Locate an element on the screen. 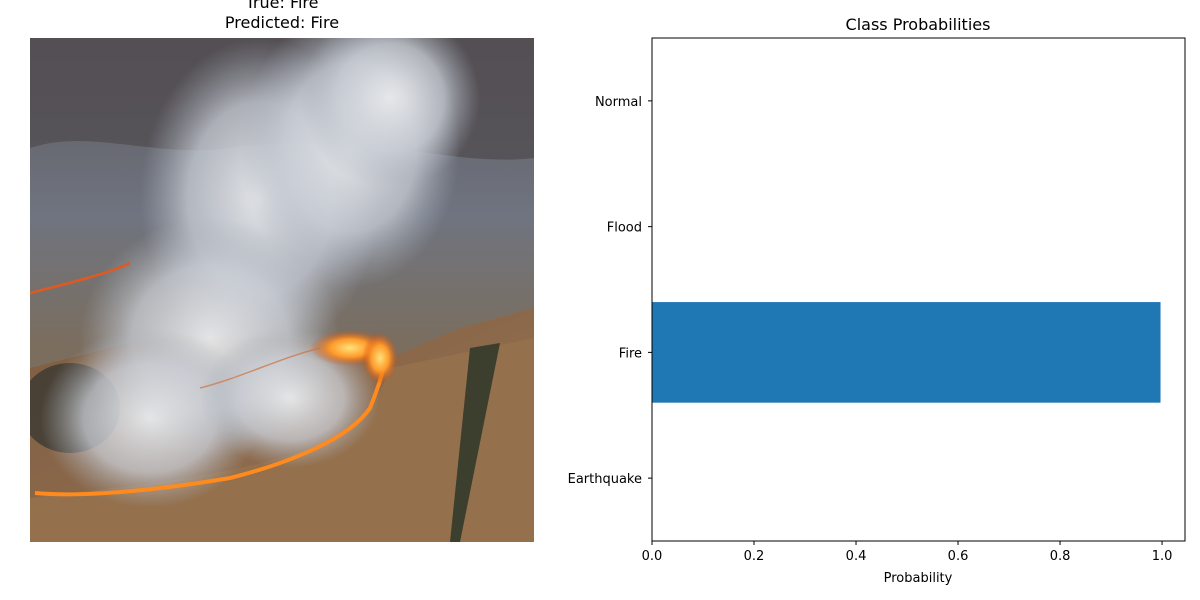 The height and width of the screenshot is (600, 1200). true-label-title: True: Fire is located at coordinates (282, 6).